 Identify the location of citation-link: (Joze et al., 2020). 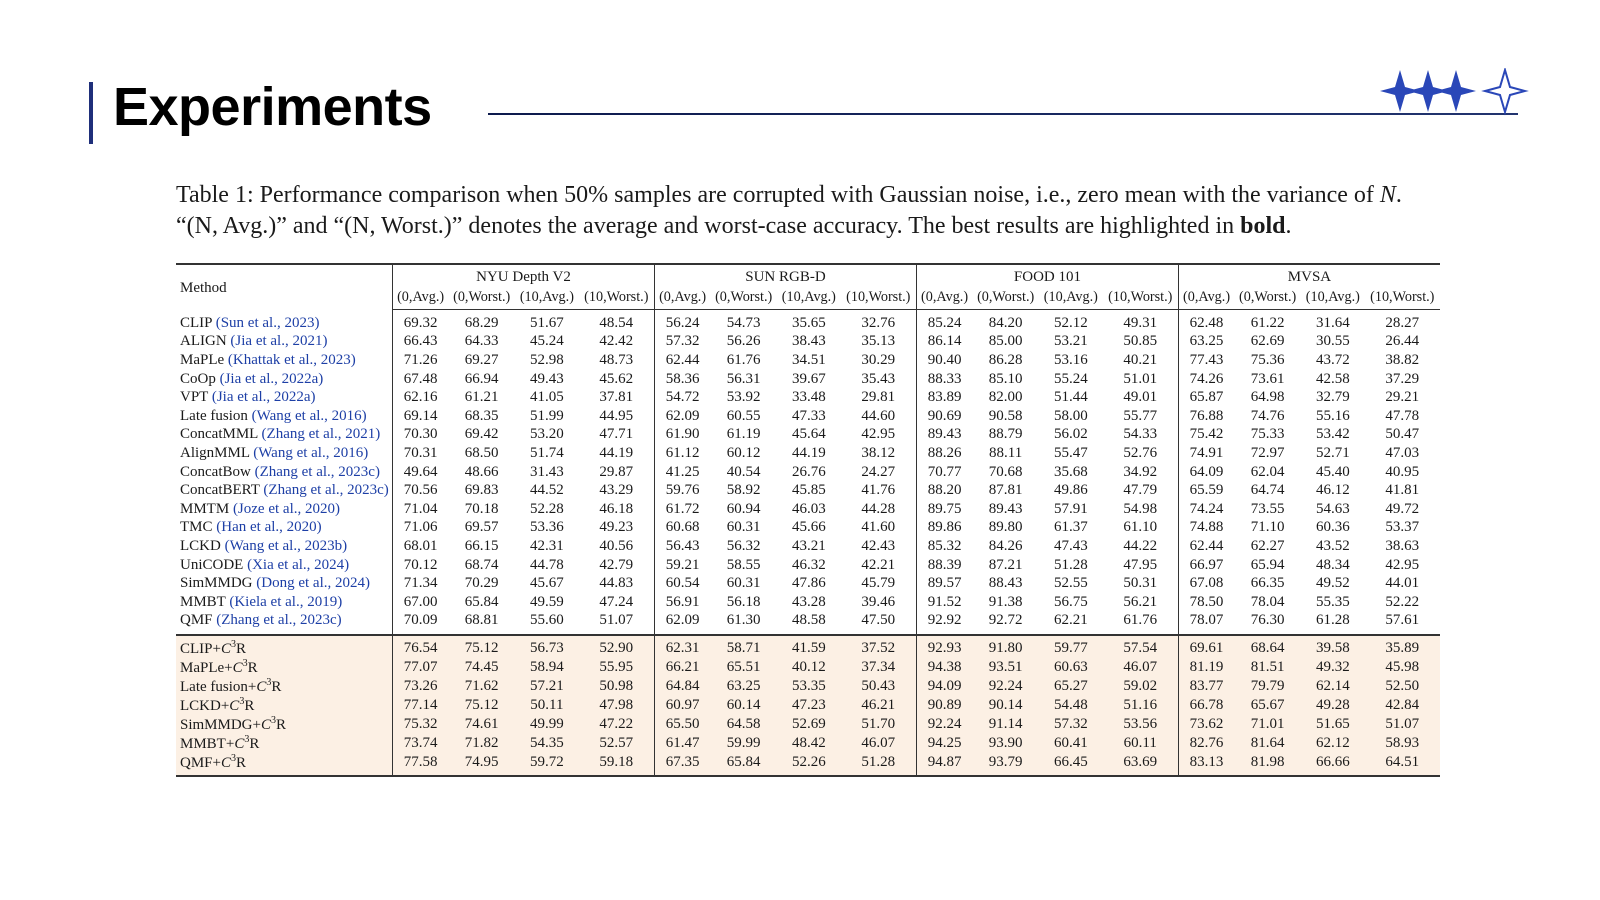
(286, 508).